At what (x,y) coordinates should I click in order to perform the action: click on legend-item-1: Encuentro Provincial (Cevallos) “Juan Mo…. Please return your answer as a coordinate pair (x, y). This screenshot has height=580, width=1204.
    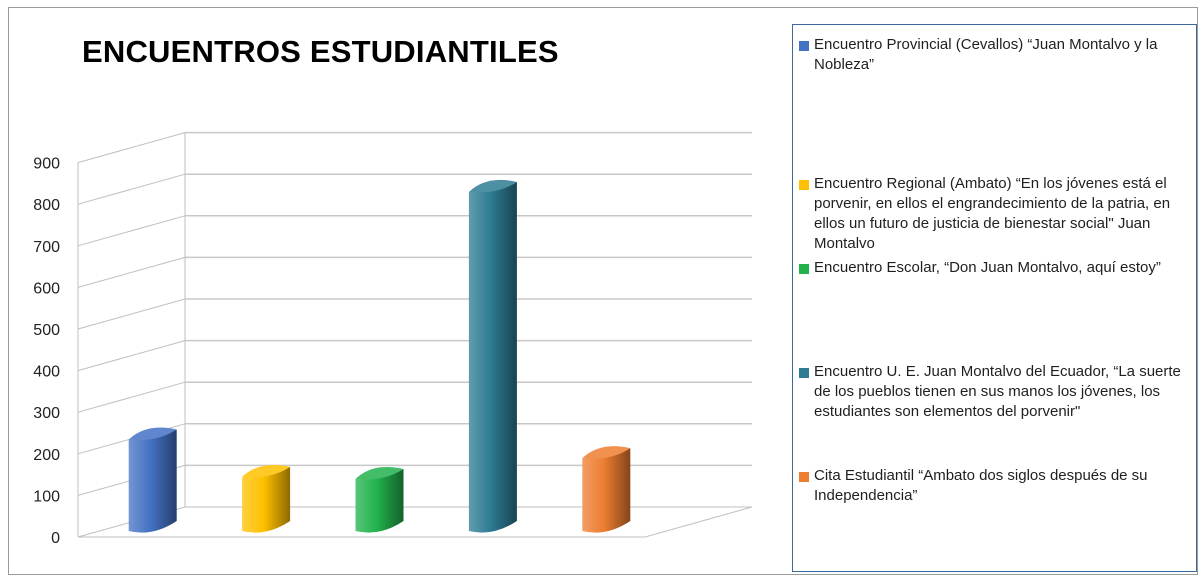
    Looking at the image, I should click on (994, 55).